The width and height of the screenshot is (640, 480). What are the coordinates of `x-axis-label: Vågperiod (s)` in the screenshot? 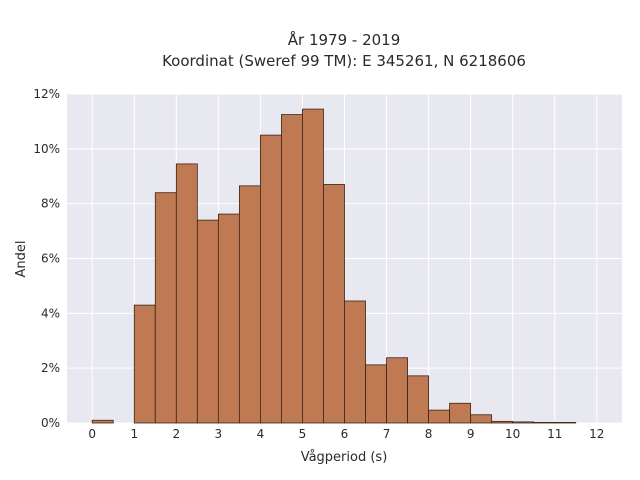 It's located at (344, 457).